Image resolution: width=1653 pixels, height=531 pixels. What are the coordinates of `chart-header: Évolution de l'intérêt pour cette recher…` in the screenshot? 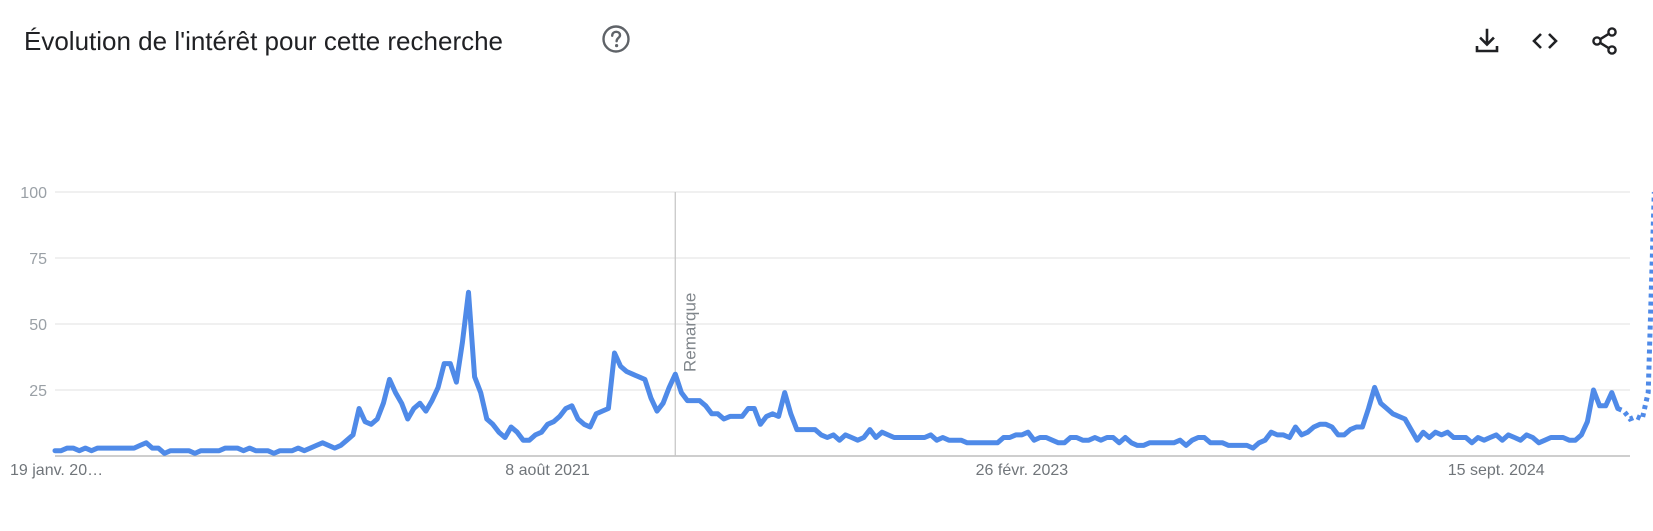 It's located at (838, 45).